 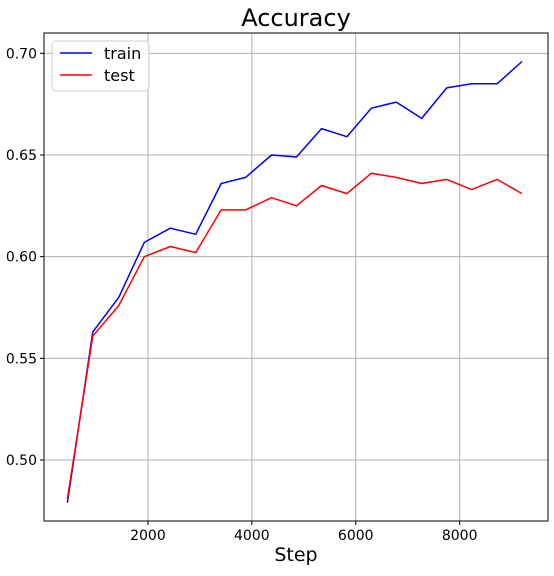 I want to click on legend-label-train: train, so click(x=122, y=53).